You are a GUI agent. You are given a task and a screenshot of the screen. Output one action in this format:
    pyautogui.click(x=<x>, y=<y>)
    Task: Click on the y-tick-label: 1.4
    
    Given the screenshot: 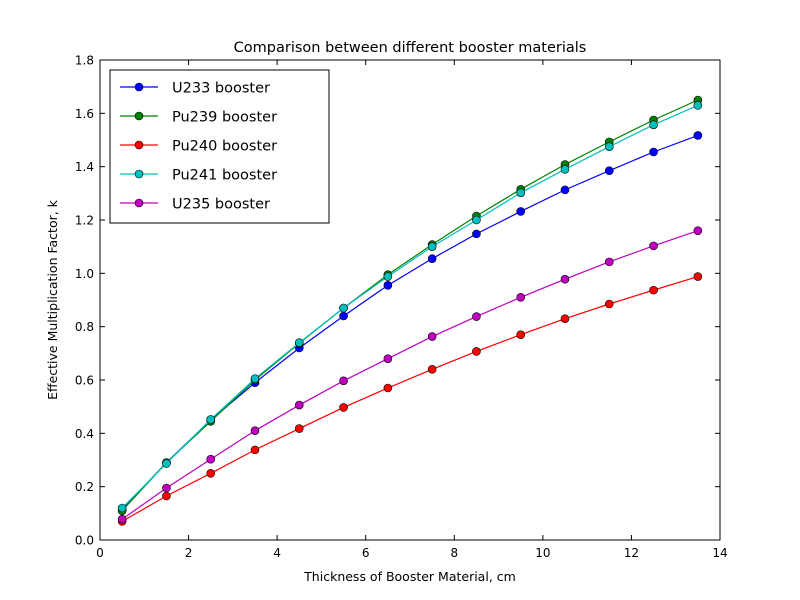 What is the action you would take?
    pyautogui.click(x=84, y=167)
    